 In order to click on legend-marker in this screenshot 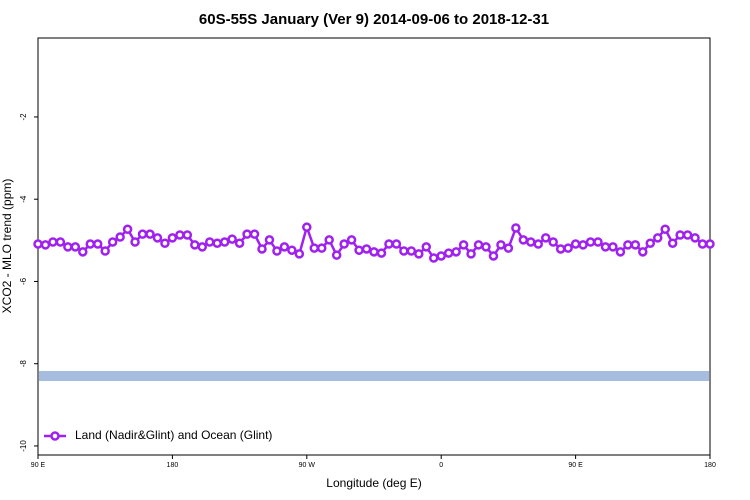, I will do `click(55, 436)`.